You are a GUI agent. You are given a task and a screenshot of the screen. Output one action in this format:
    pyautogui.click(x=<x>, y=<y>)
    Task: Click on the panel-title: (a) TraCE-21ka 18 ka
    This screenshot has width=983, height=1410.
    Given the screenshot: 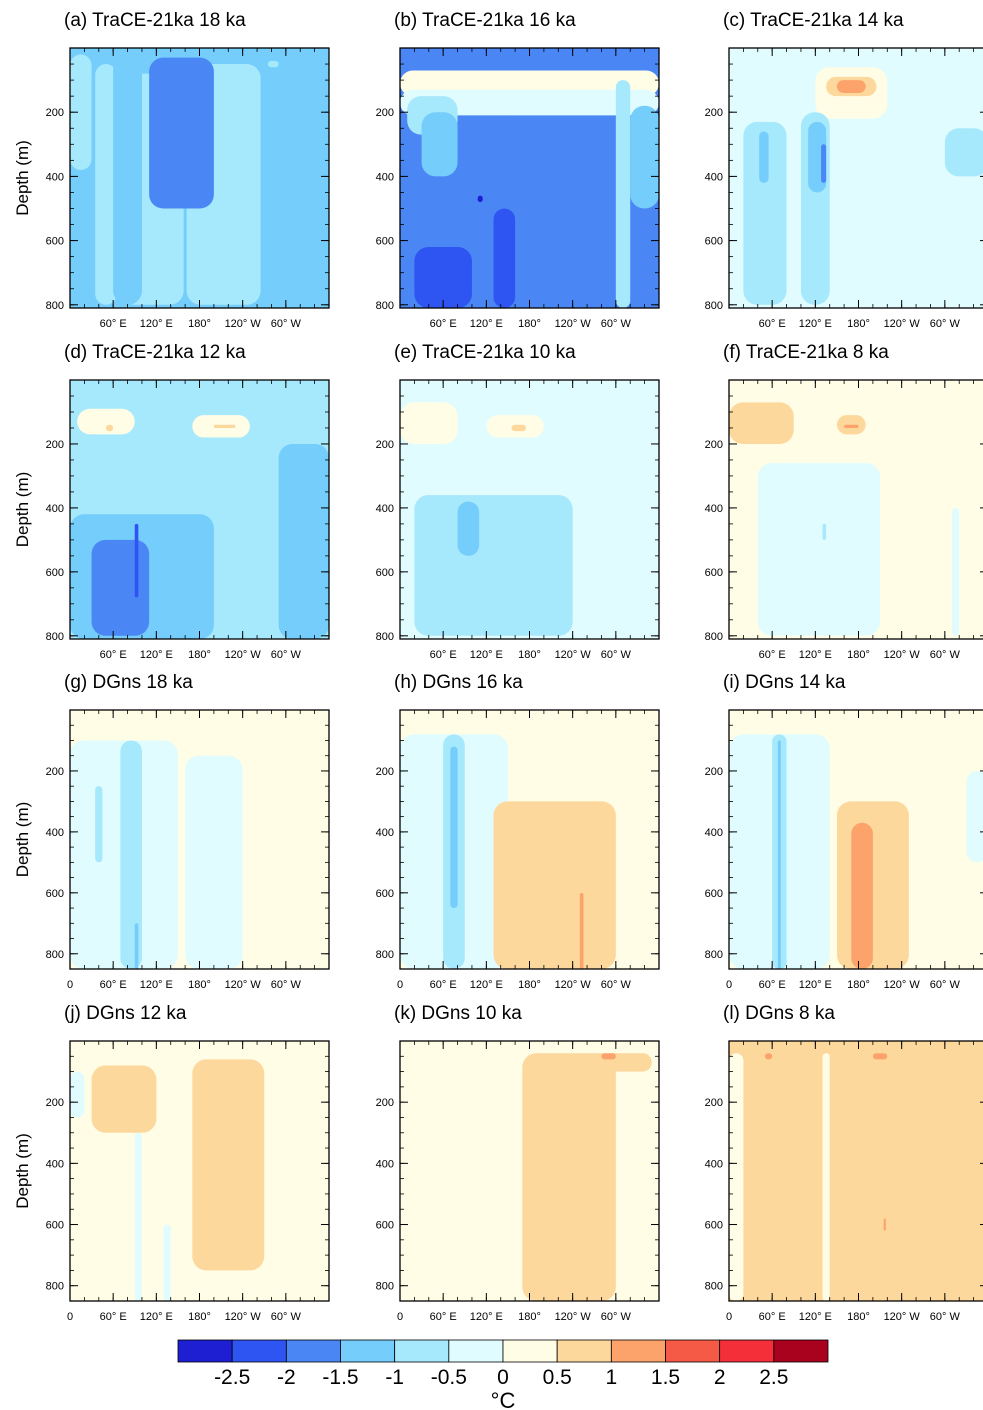 What is the action you would take?
    pyautogui.click(x=155, y=20)
    